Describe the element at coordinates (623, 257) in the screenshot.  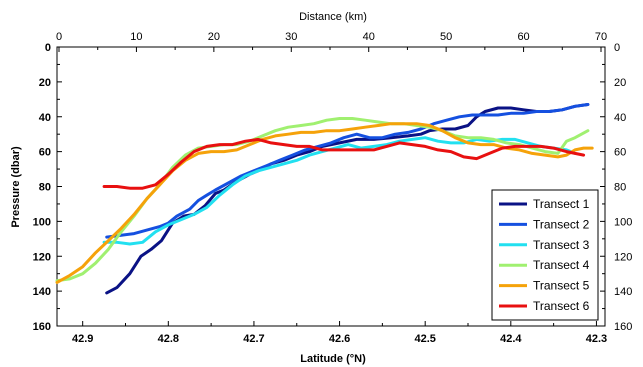
I see `right-y-tick-label: 120` at that location.